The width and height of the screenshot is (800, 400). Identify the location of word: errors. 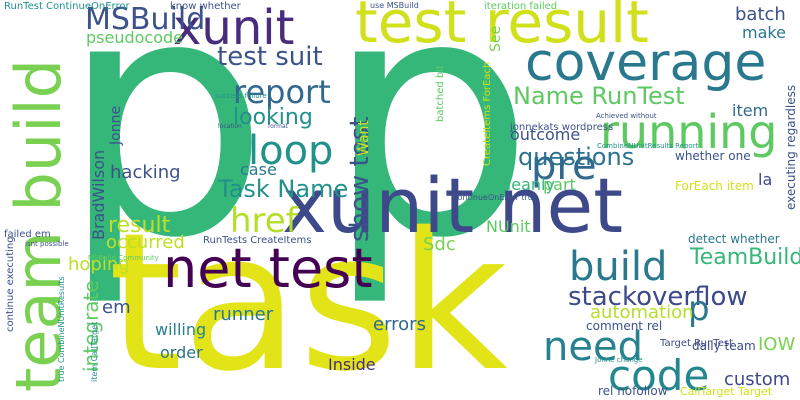
(399, 324).